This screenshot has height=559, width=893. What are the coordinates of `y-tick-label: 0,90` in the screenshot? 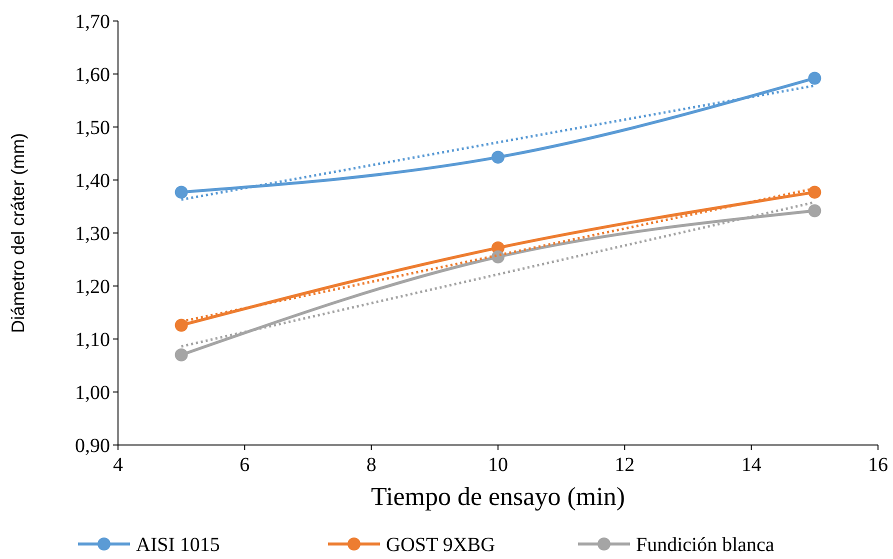 It's located at (92, 446).